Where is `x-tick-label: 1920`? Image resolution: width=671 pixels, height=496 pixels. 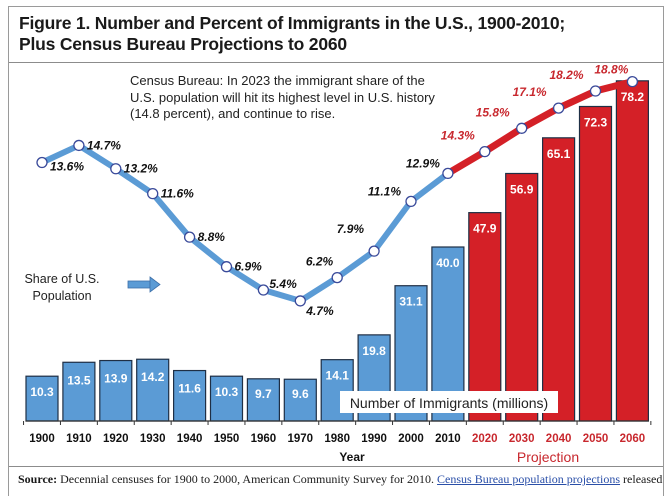 x-tick-label: 1920 is located at coordinates (116, 439).